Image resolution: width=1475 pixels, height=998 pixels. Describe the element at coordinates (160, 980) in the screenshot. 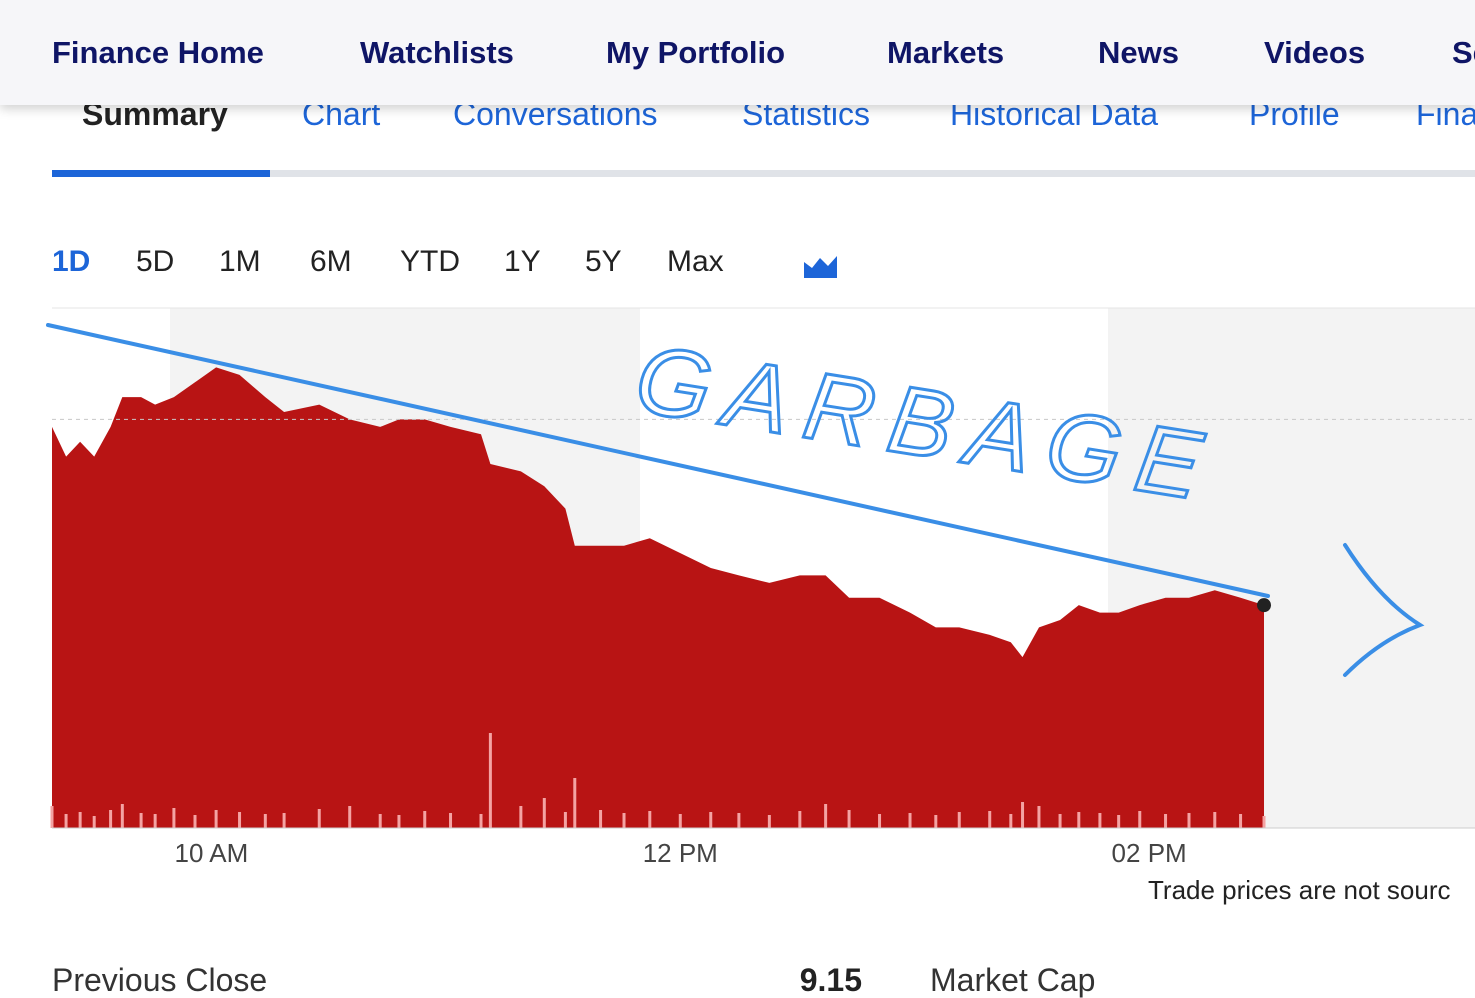

I see `stat-label: Previous Close` at that location.